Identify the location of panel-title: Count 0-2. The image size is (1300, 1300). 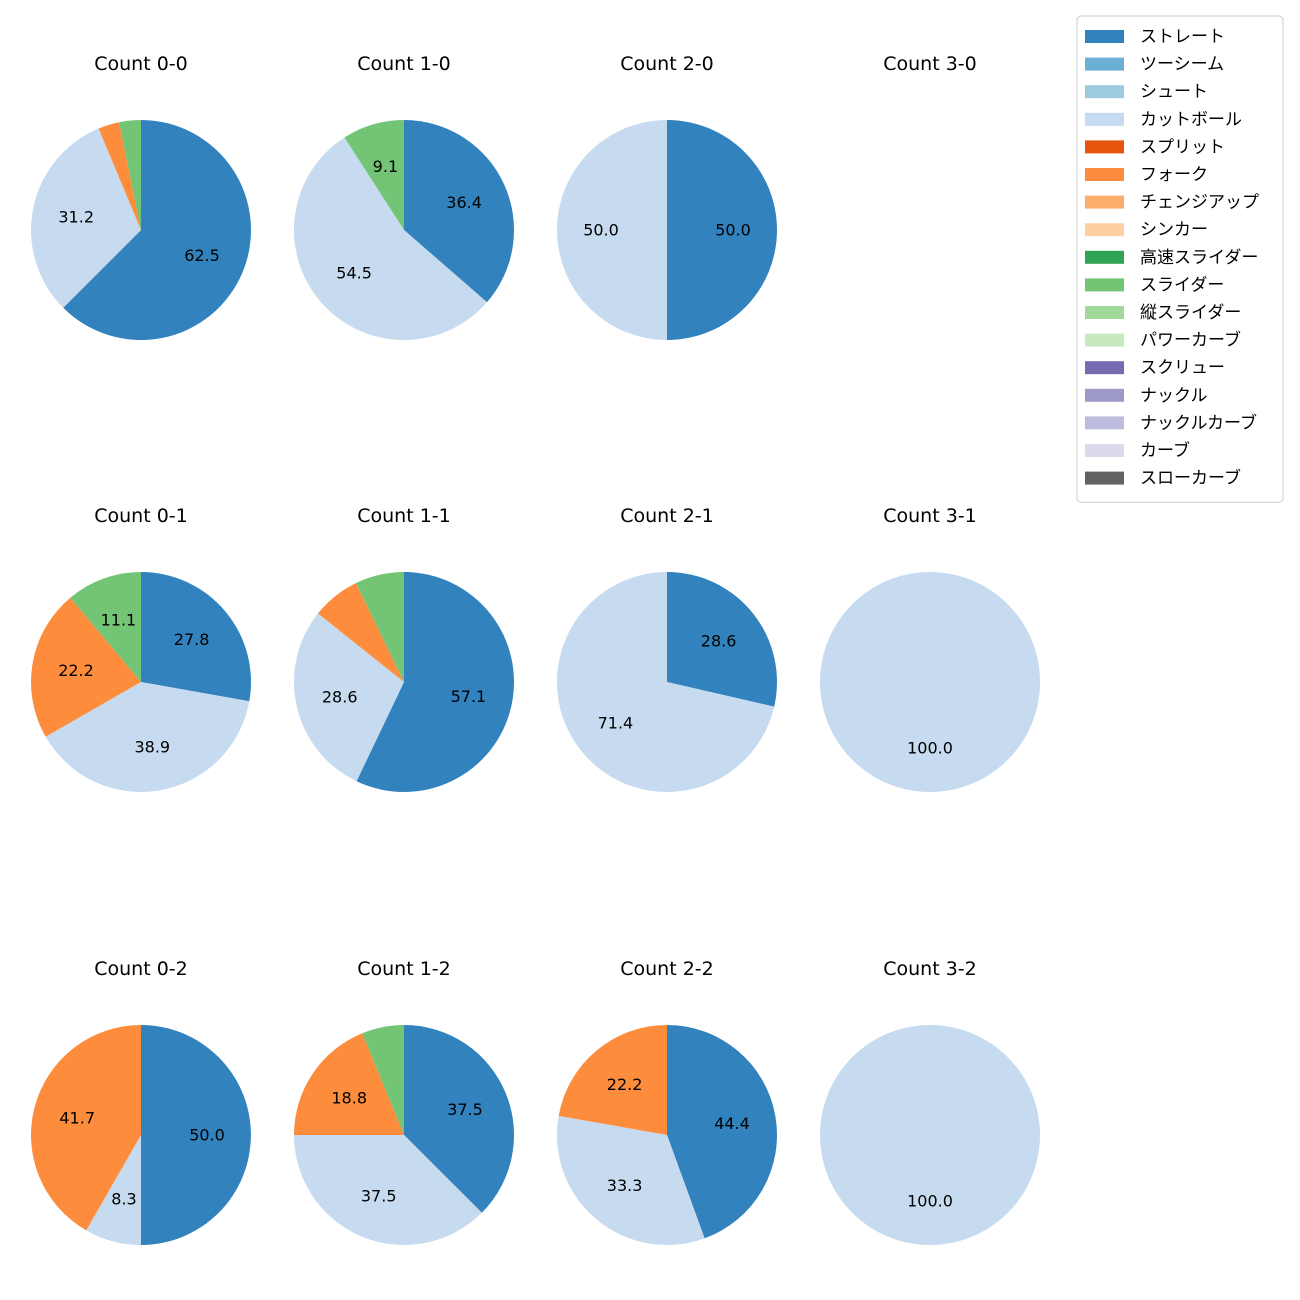
(141, 969).